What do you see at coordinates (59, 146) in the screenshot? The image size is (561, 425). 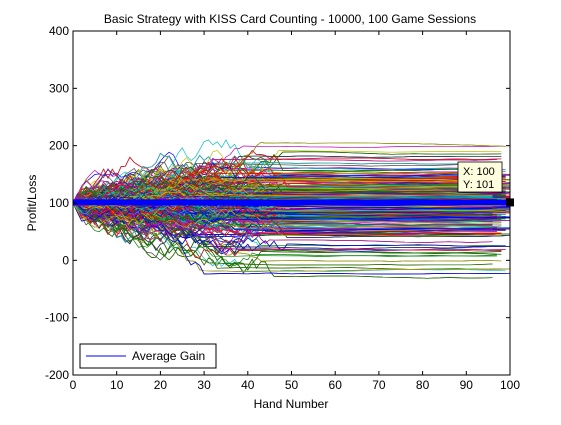 I see `y-tick-label: 200` at bounding box center [59, 146].